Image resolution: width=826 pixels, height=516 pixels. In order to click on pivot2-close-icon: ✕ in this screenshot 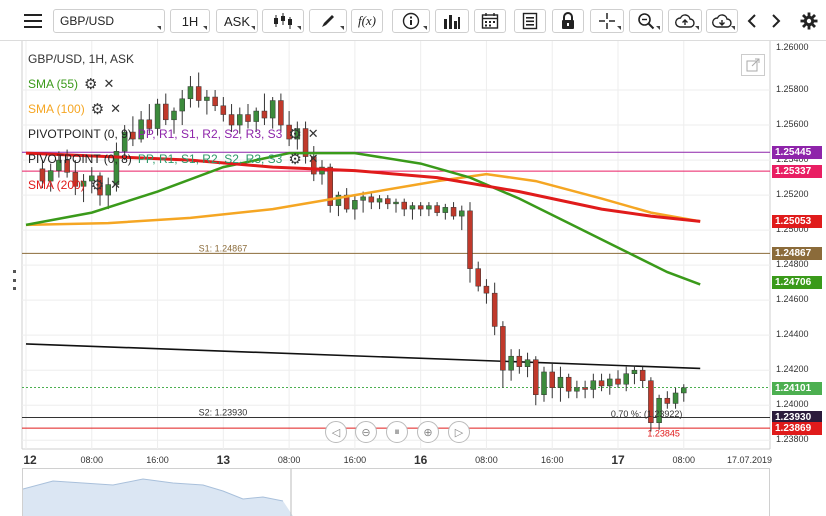, I will do `click(313, 158)`.